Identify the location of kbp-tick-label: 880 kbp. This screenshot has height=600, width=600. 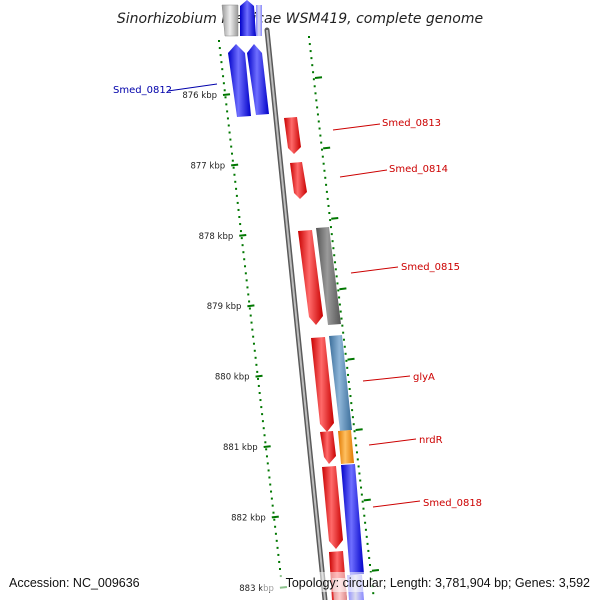
(232, 378).